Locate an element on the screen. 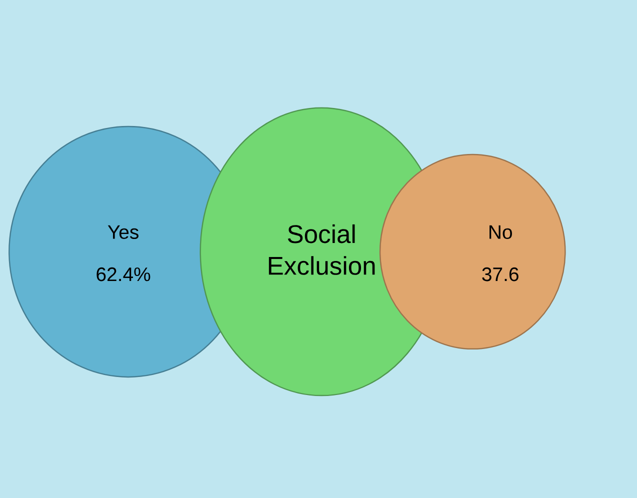  data-label: 37.6 is located at coordinates (500, 274).